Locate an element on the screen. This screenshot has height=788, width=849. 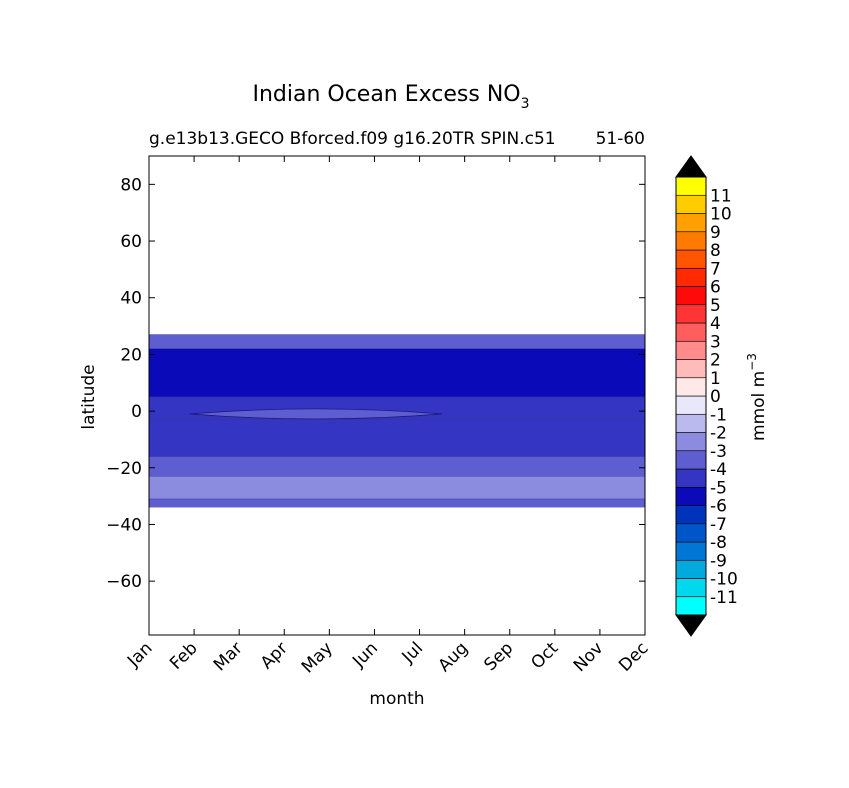
colorbar-tick-label: -4 is located at coordinates (718, 470).